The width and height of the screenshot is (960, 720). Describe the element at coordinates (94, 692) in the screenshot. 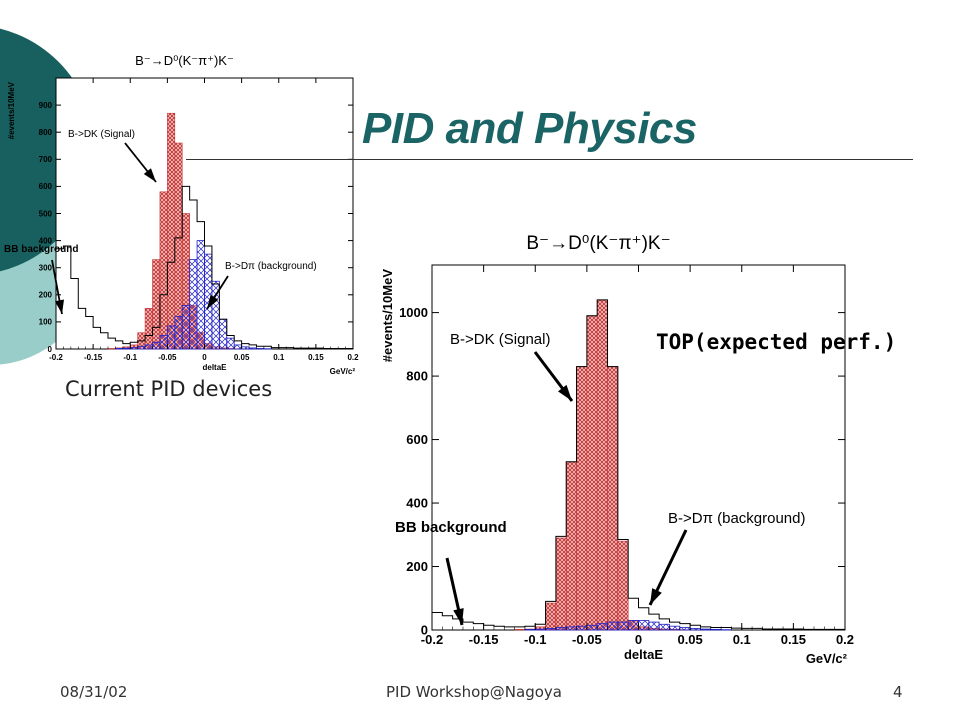

I see `footer-date: 08/31/02` at that location.